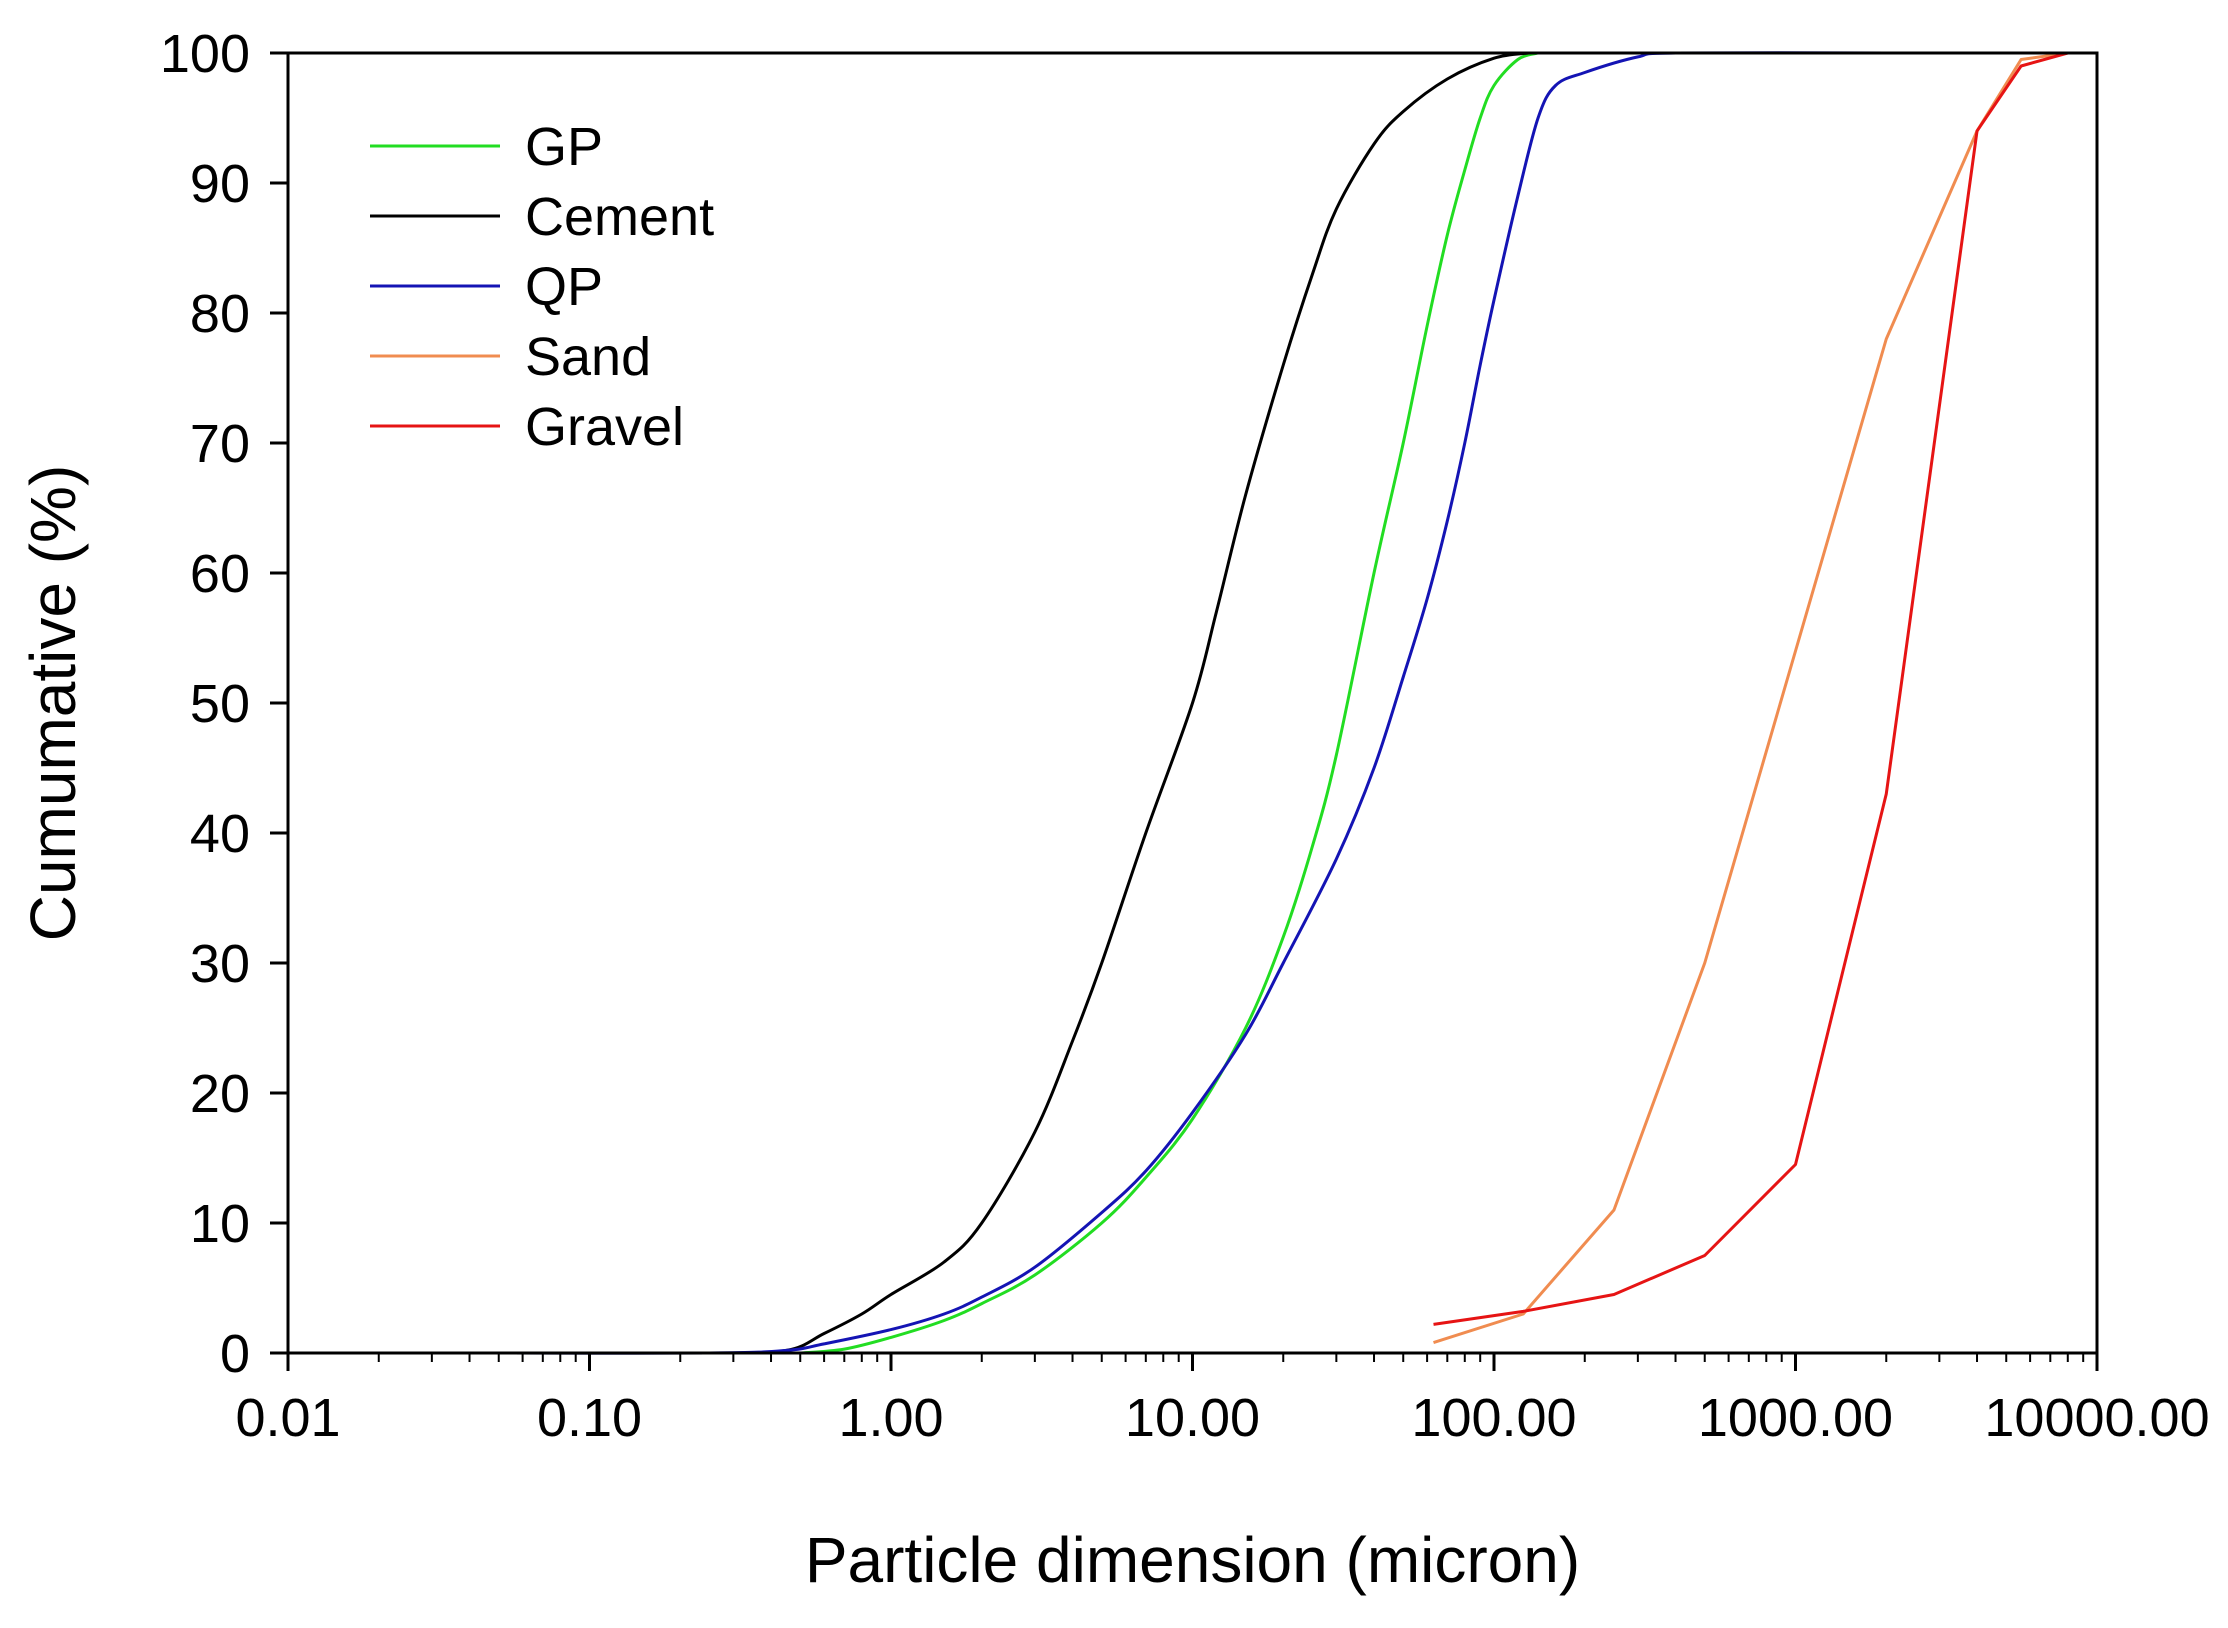 The image size is (2228, 1628). Describe the element at coordinates (589, 1418) in the screenshot. I see `x-tick-label: 0.10` at that location.